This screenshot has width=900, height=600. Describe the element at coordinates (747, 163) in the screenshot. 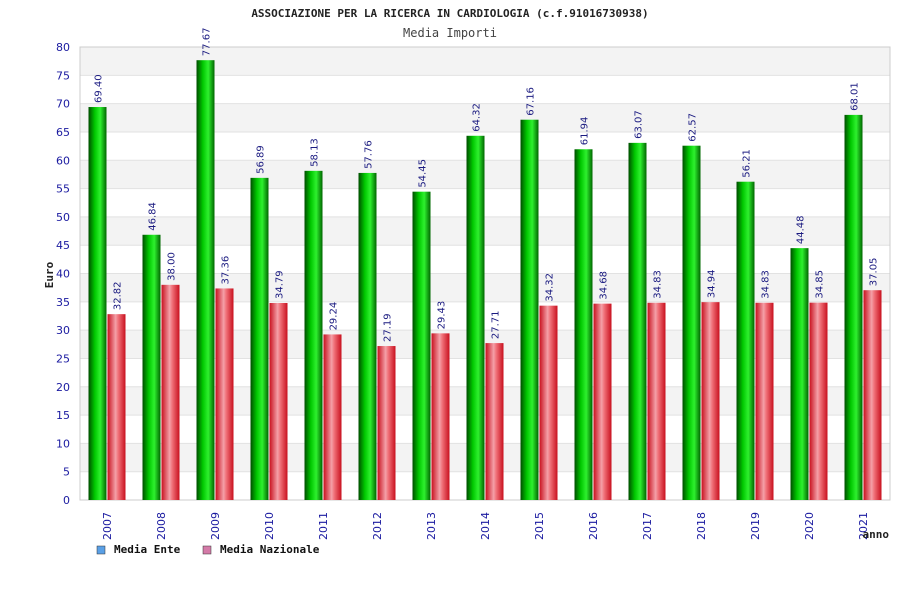

I see `data-label: 56.21` at that location.